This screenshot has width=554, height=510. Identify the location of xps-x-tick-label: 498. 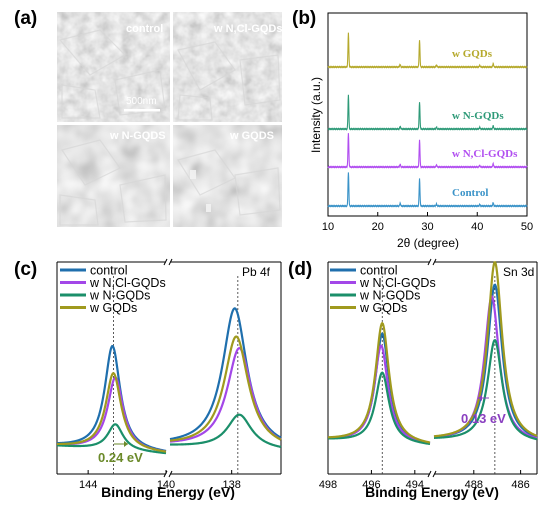
(328, 485).